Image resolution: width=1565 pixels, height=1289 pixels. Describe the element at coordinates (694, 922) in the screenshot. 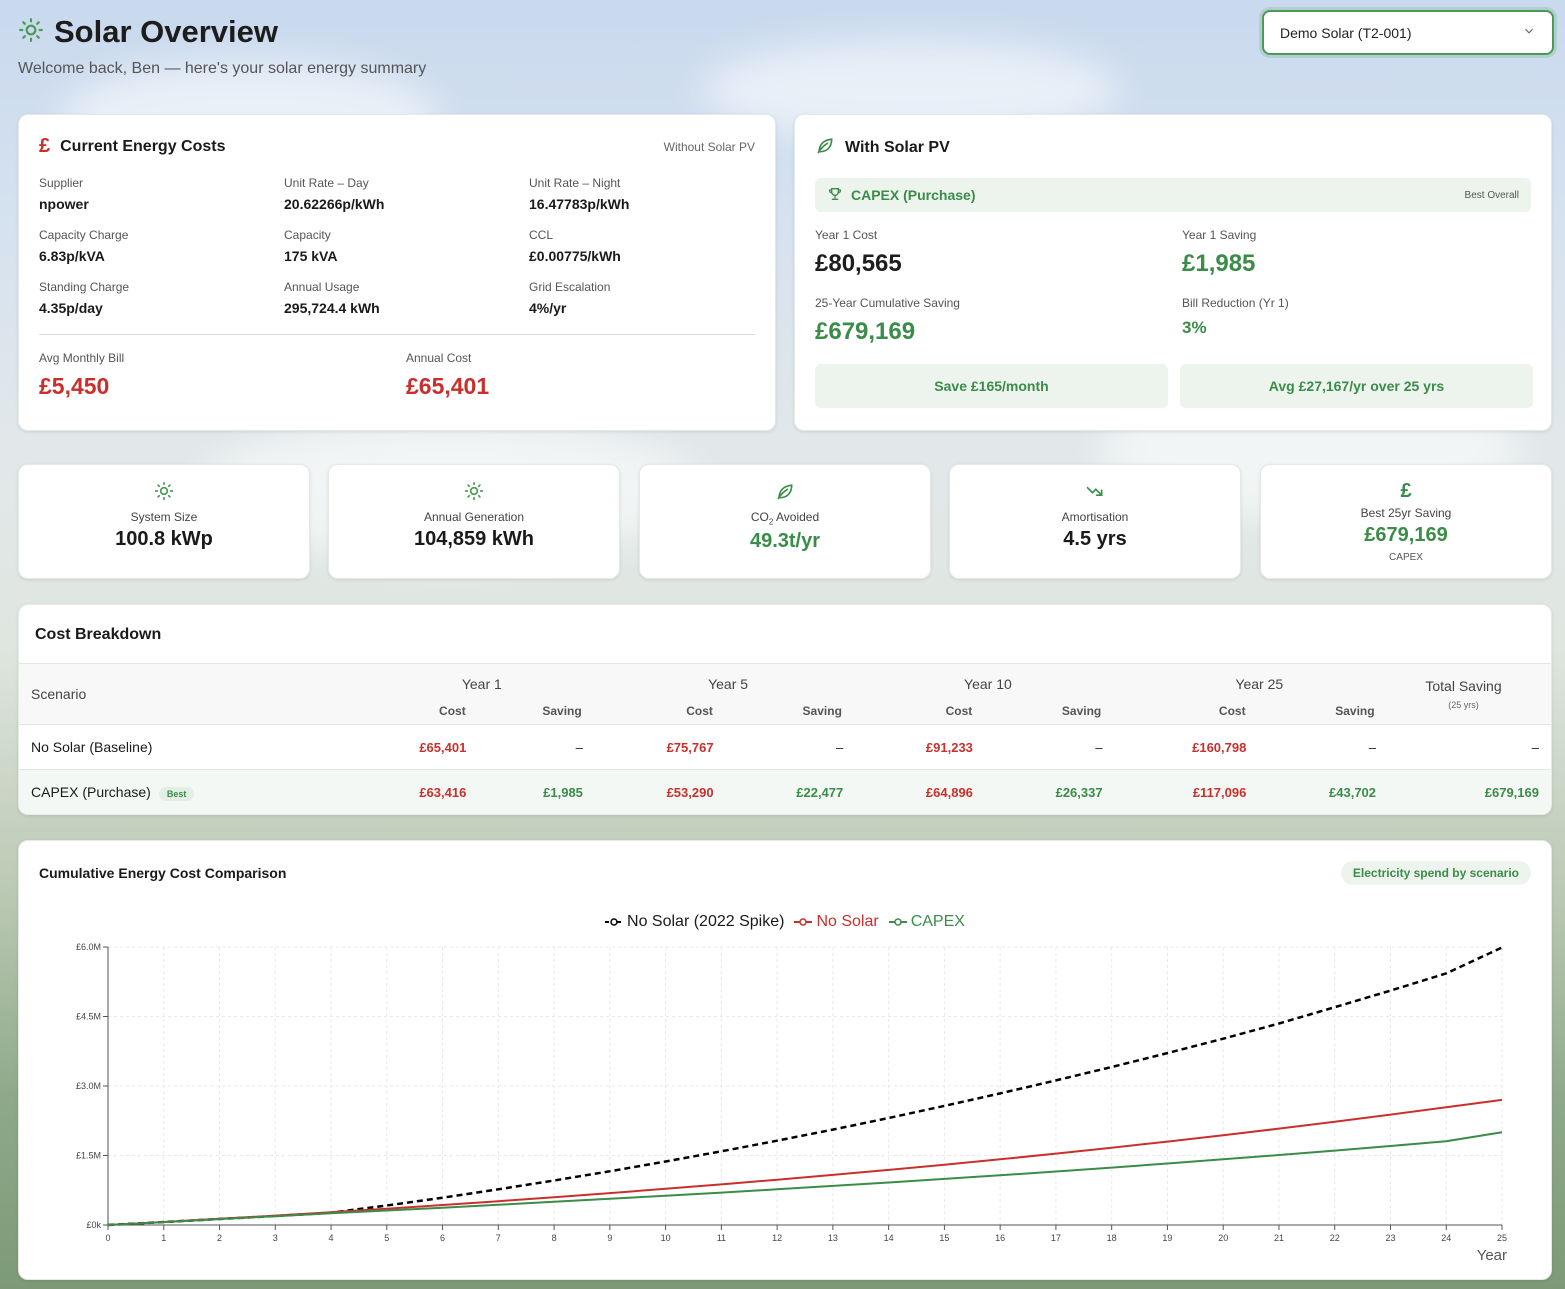

I see `legend-item: No Solar (2022 Spike)` at that location.